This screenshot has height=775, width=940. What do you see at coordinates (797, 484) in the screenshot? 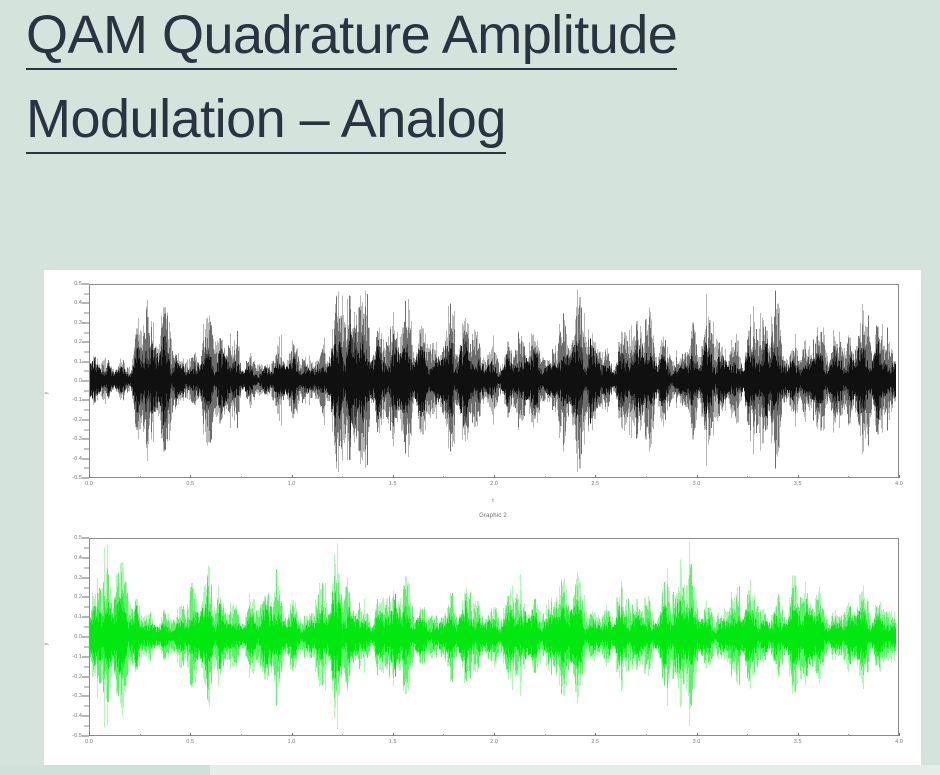
I see `x-tick-label: 3.5` at bounding box center [797, 484].